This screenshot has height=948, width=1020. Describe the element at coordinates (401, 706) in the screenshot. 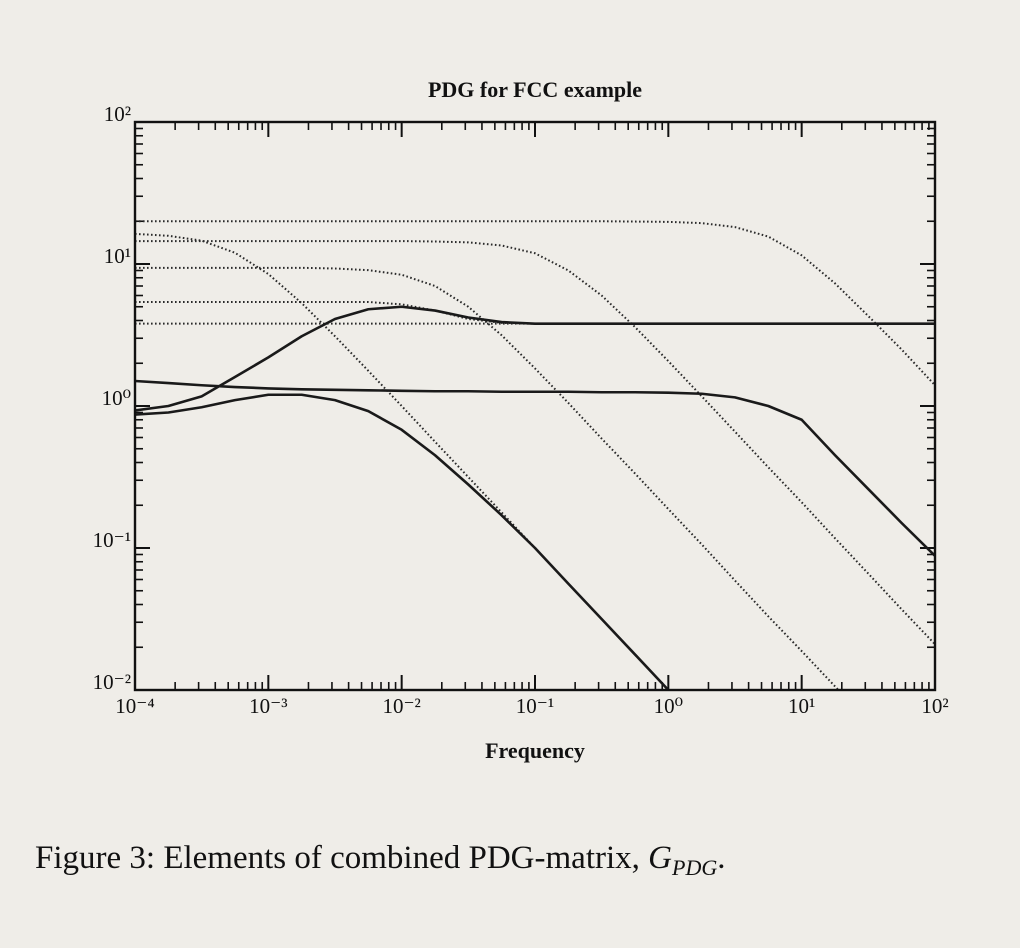

I see `x-tick-label: 10⁻²` at that location.